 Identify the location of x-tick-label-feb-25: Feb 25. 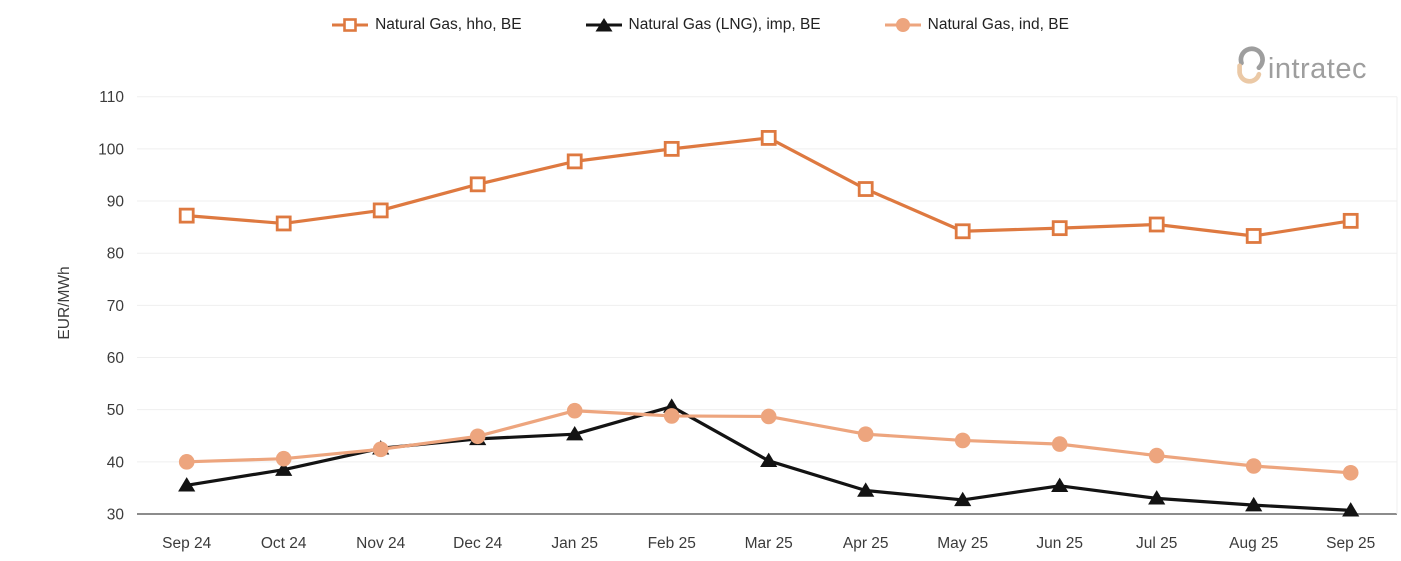
(672, 543).